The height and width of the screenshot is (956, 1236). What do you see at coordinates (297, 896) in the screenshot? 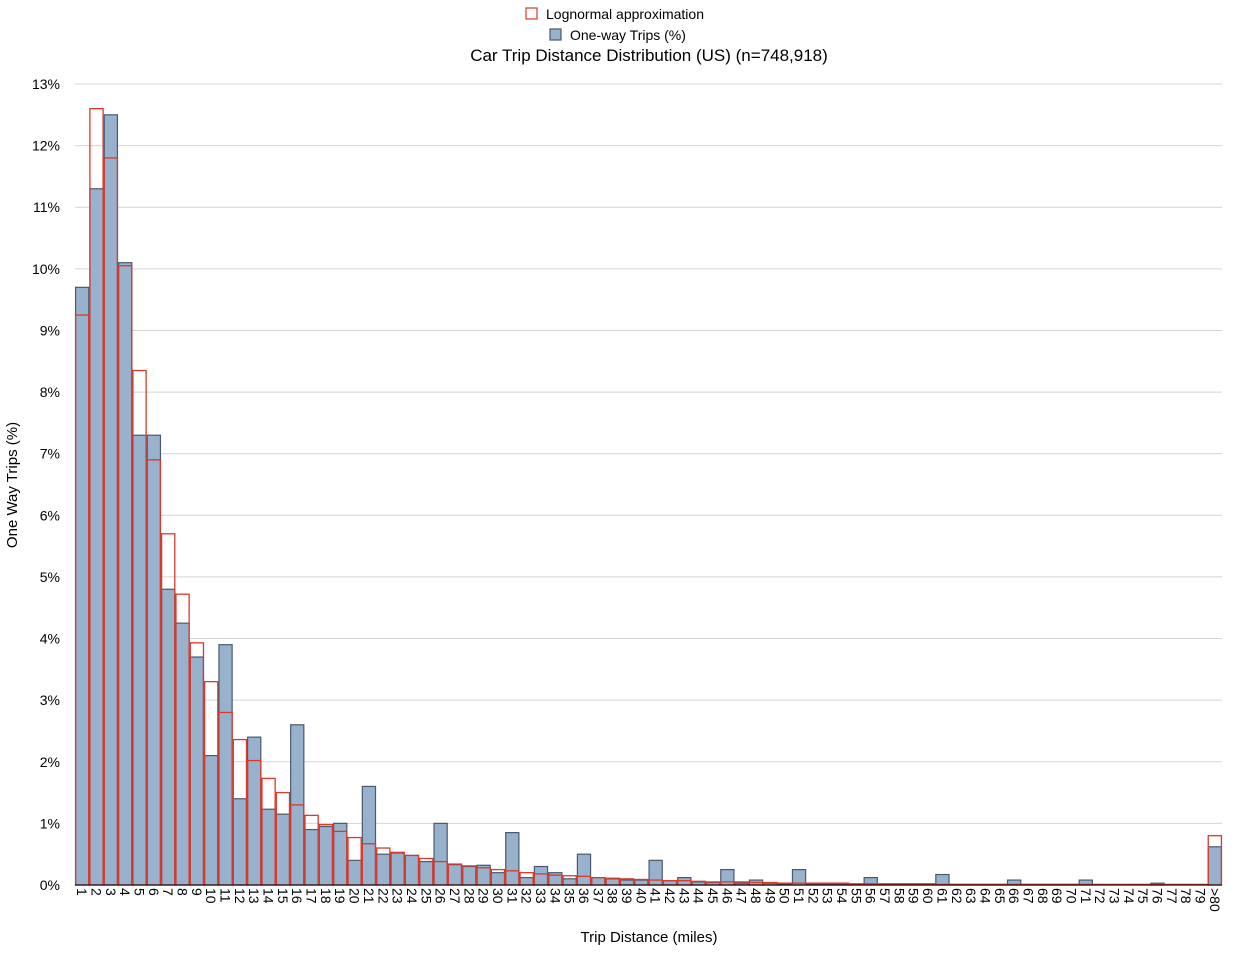
I see `x-tick-label: 16` at bounding box center [297, 896].